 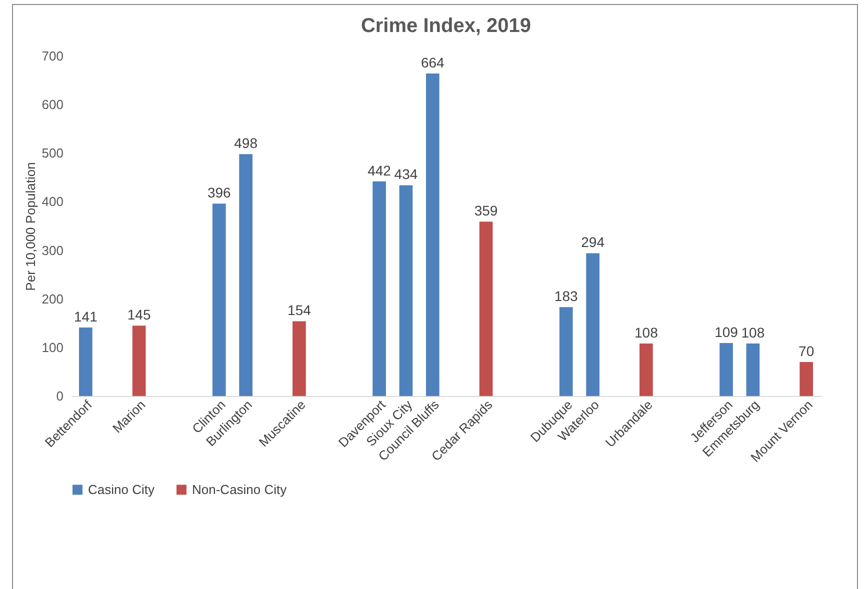 I want to click on y-tick-label: 0, so click(x=60, y=396).